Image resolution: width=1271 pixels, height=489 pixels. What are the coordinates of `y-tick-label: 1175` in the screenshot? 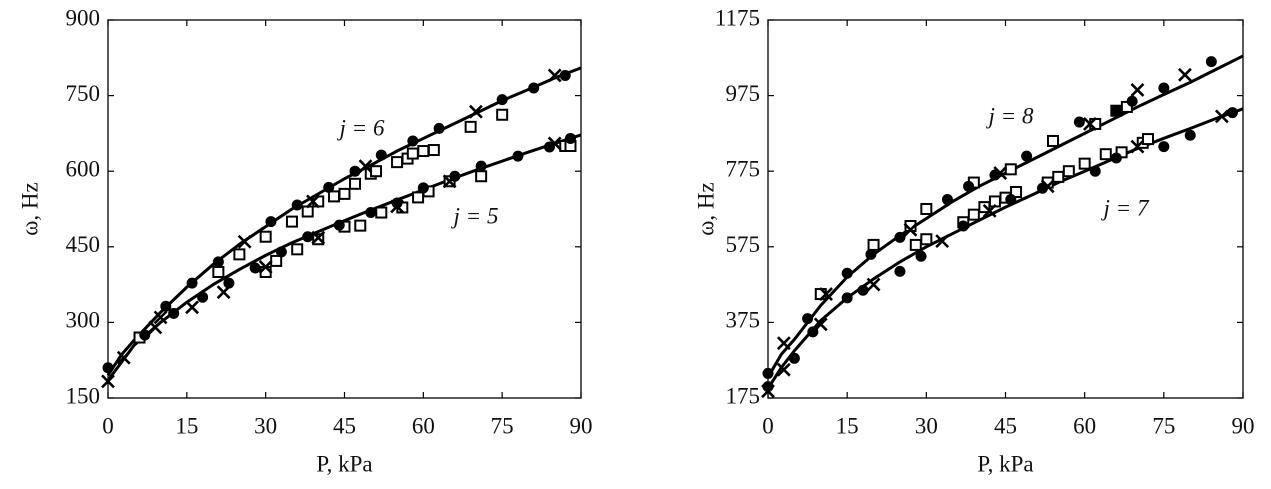 It's located at (737, 17).